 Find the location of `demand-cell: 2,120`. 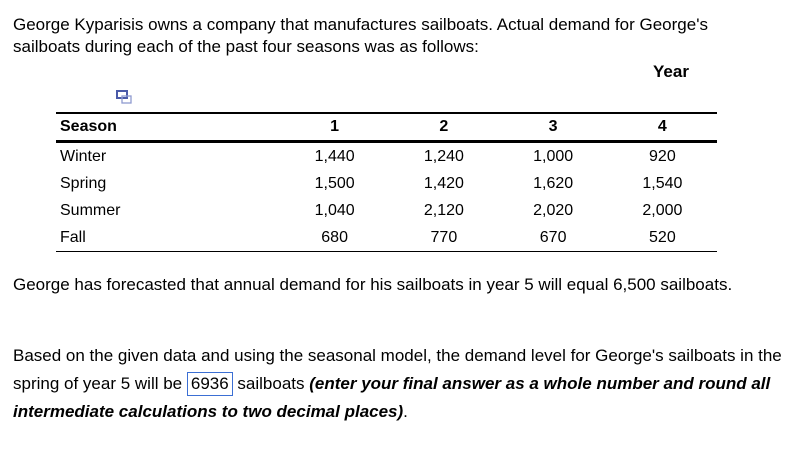

demand-cell: 2,120 is located at coordinates (443, 210).